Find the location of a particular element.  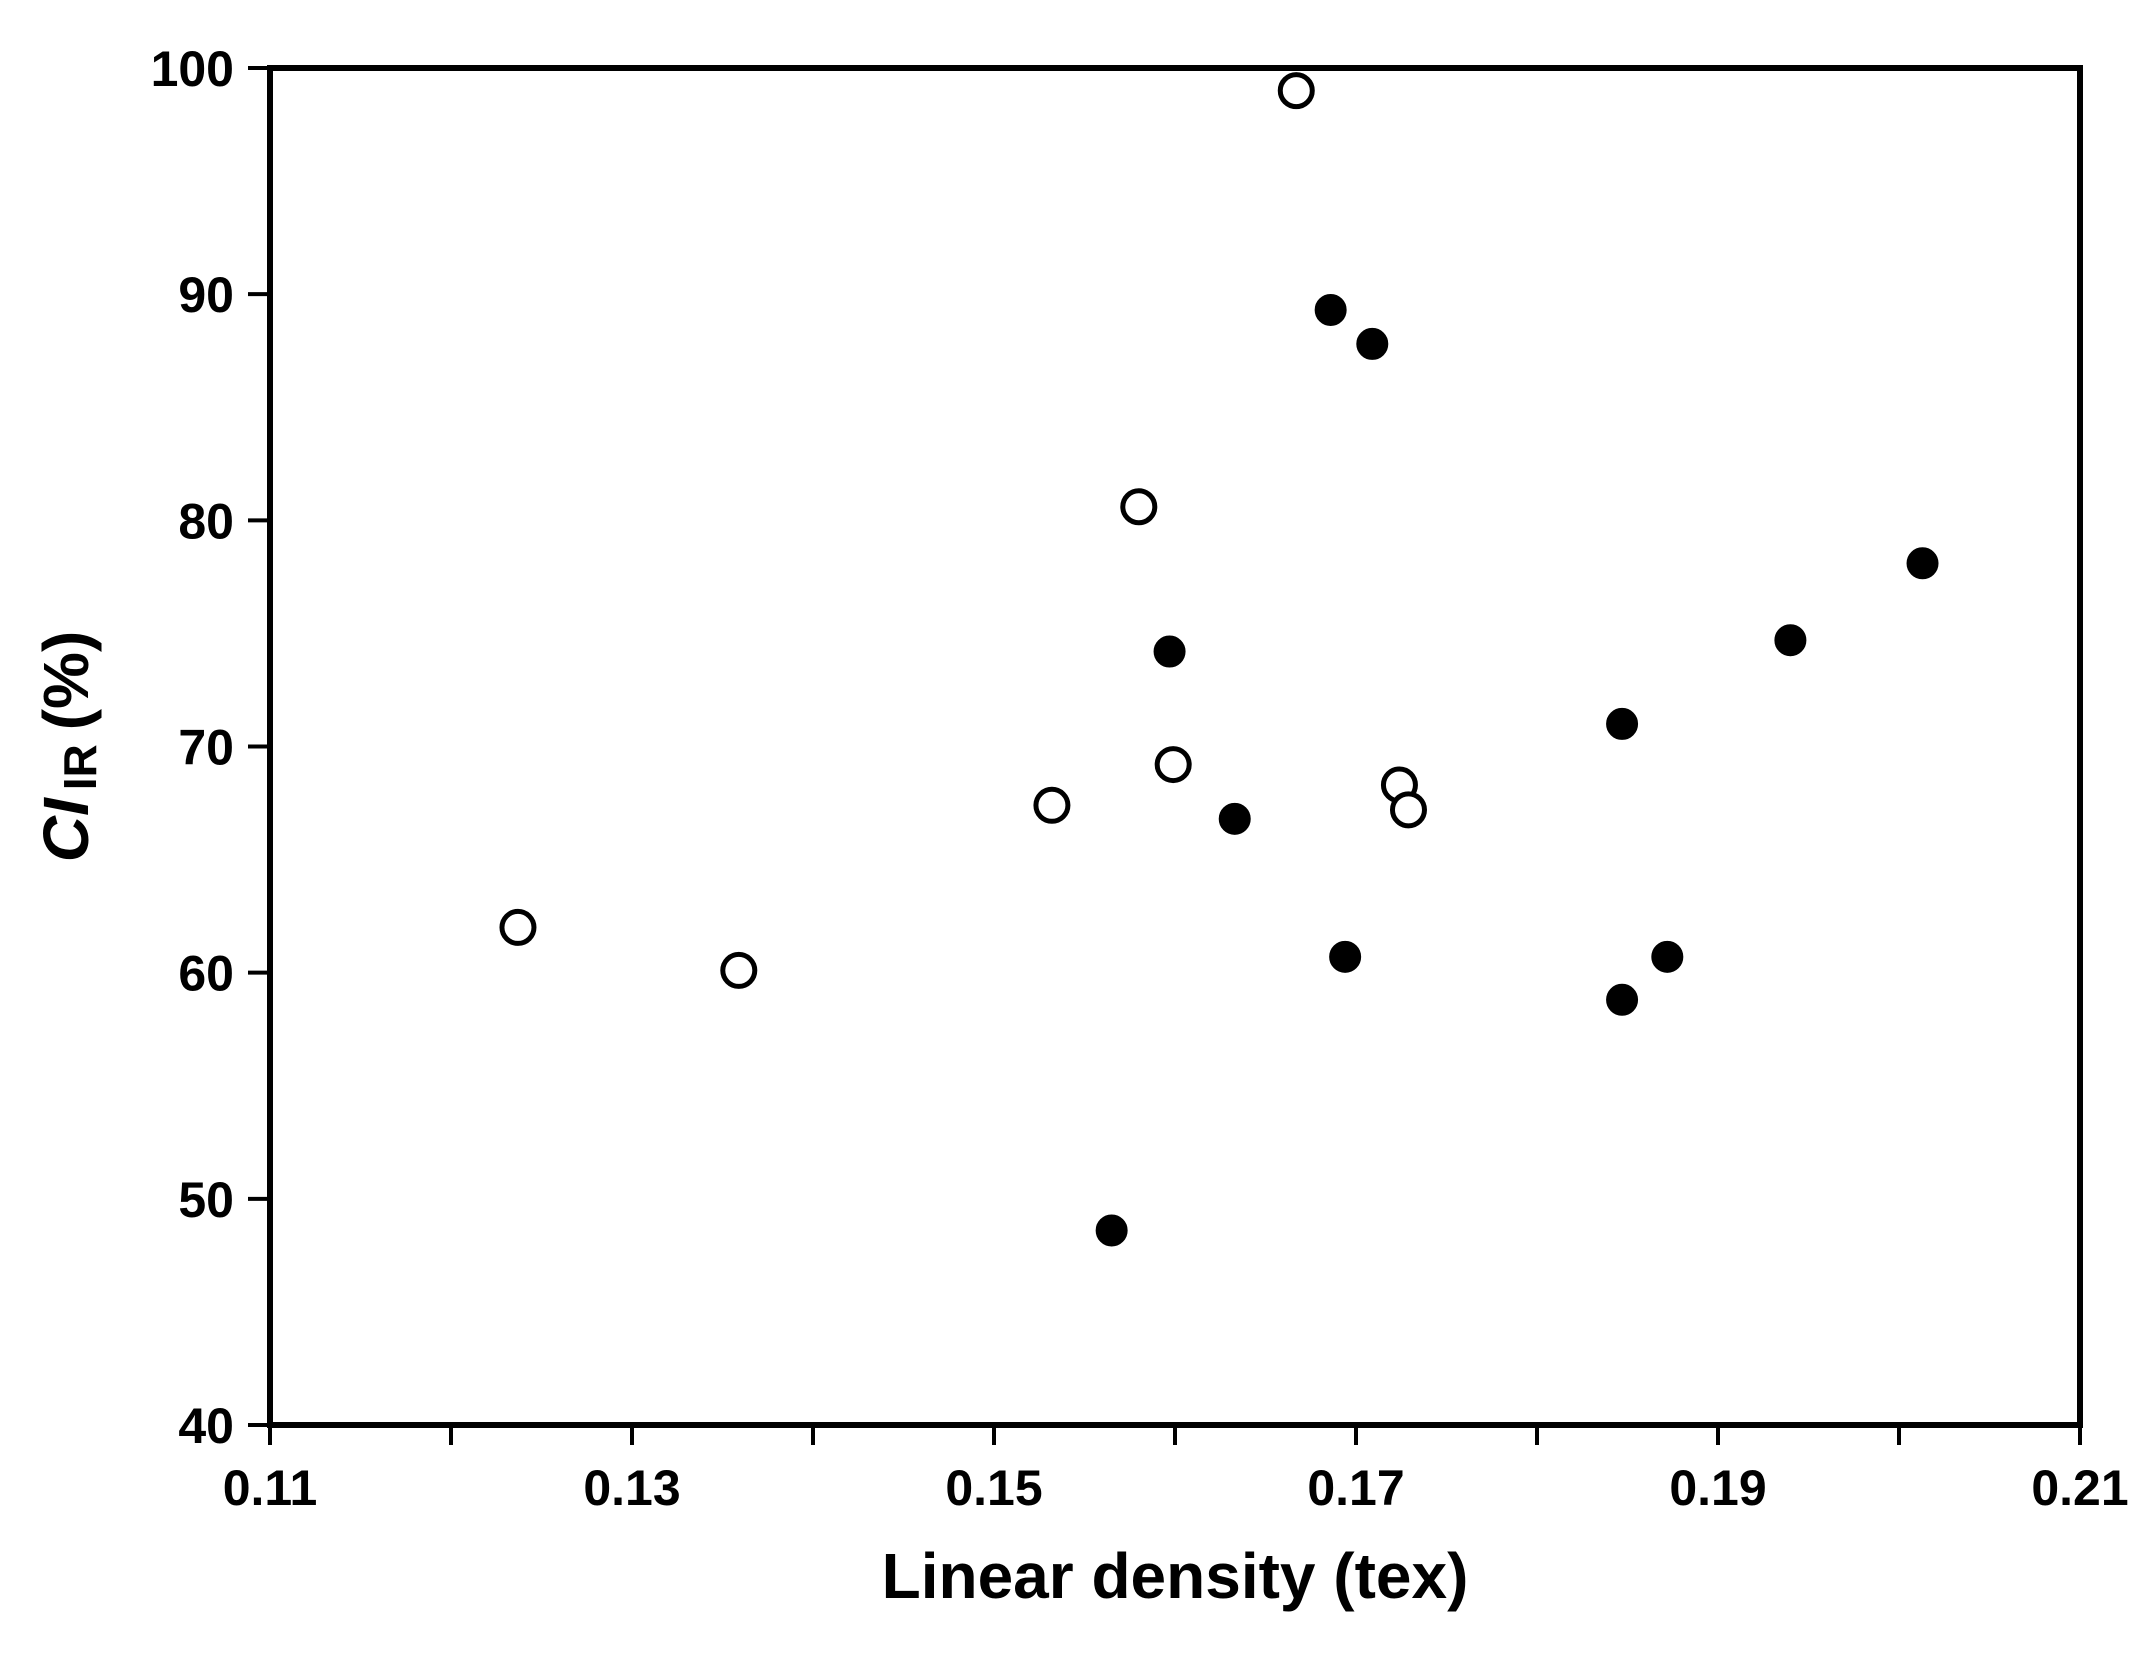

x-axis-title: Linear density (tex) is located at coordinates (1175, 1576).